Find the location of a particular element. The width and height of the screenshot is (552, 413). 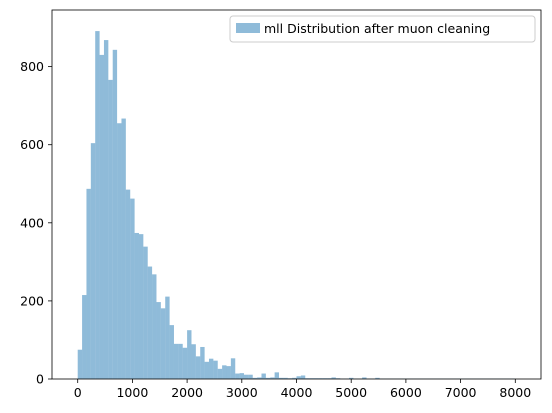

x-axis-ticks: 0 1000 2000 3000 4000 5000 6000 7000 8000 is located at coordinates (302, 389).